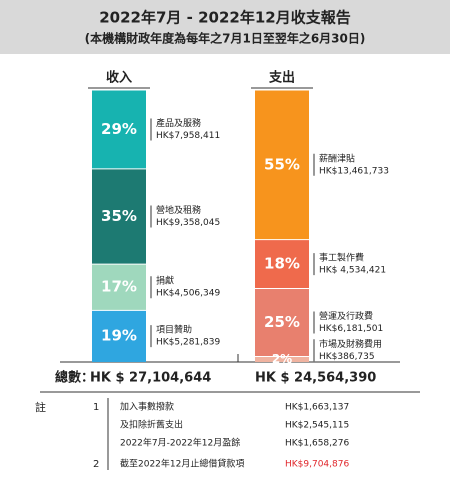 Image resolution: width=450 pixels, height=495 pixels. I want to click on segment-percent: 35%, so click(119, 216).